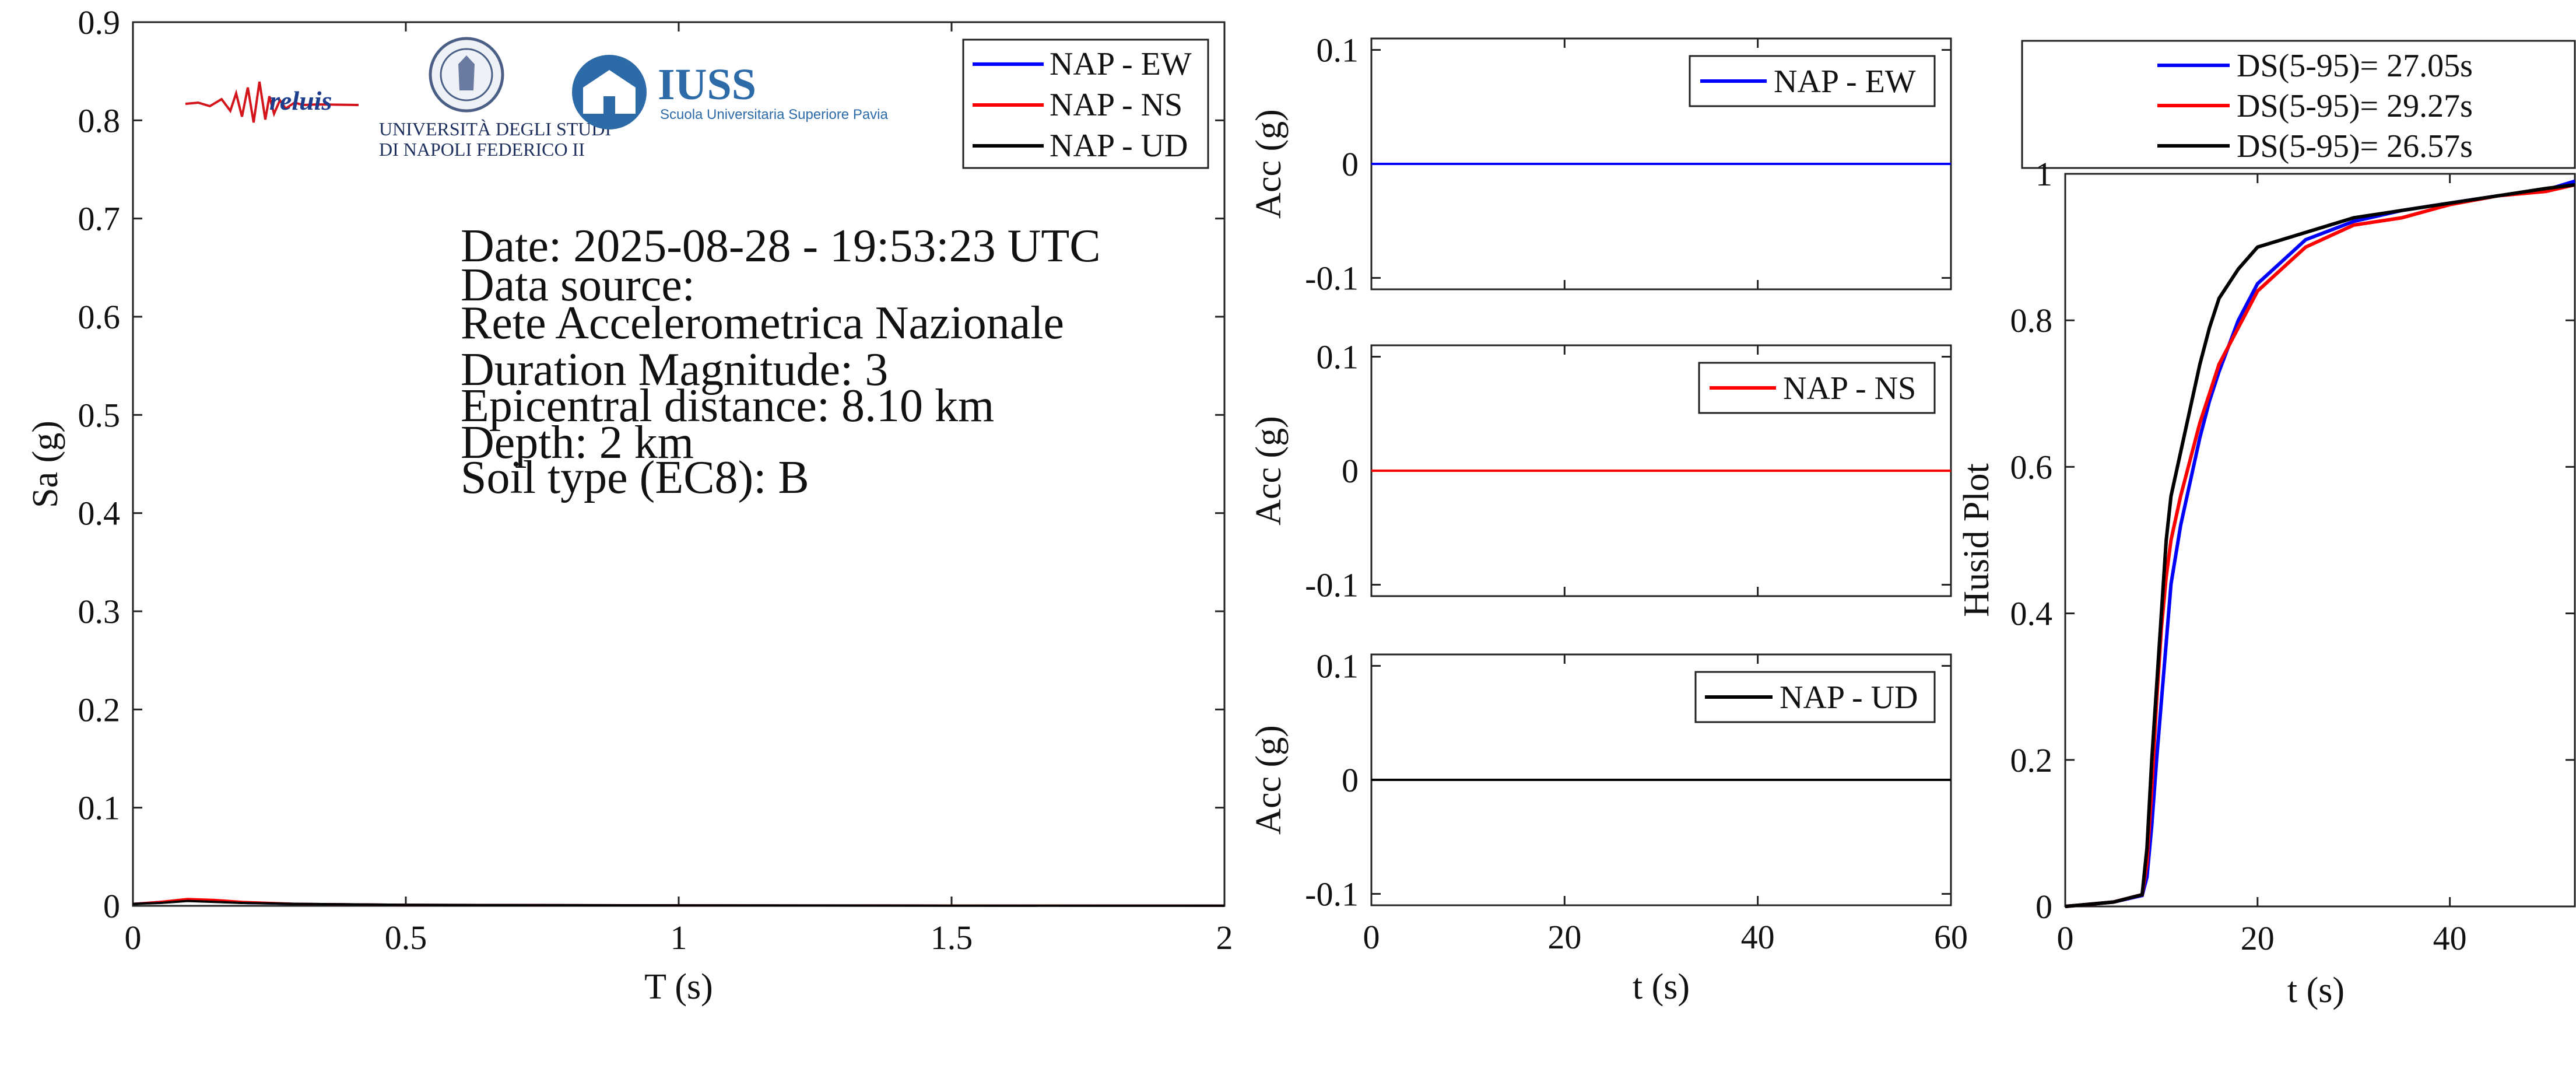  Describe the element at coordinates (1849, 698) in the screenshot. I see `acc-ud-legend-label: NAP - UD` at that location.